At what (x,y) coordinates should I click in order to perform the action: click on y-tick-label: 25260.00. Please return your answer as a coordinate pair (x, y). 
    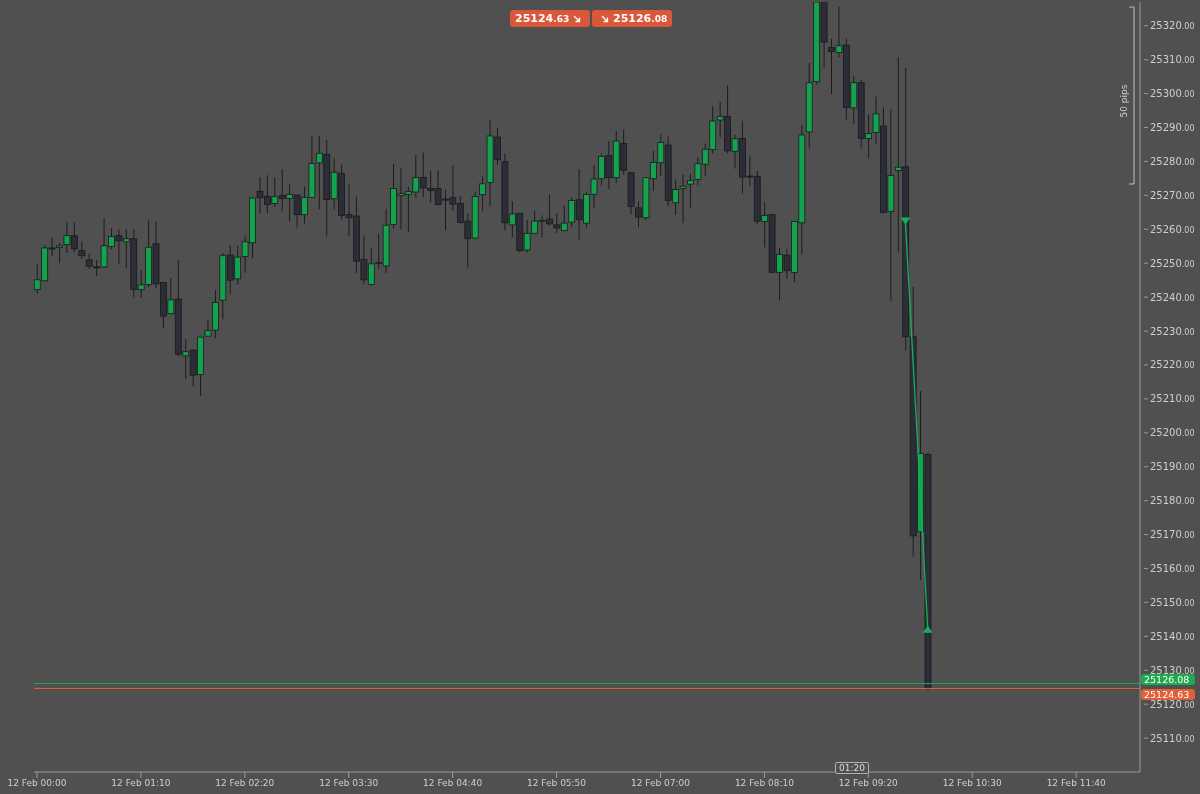
    Looking at the image, I should click on (1172, 229).